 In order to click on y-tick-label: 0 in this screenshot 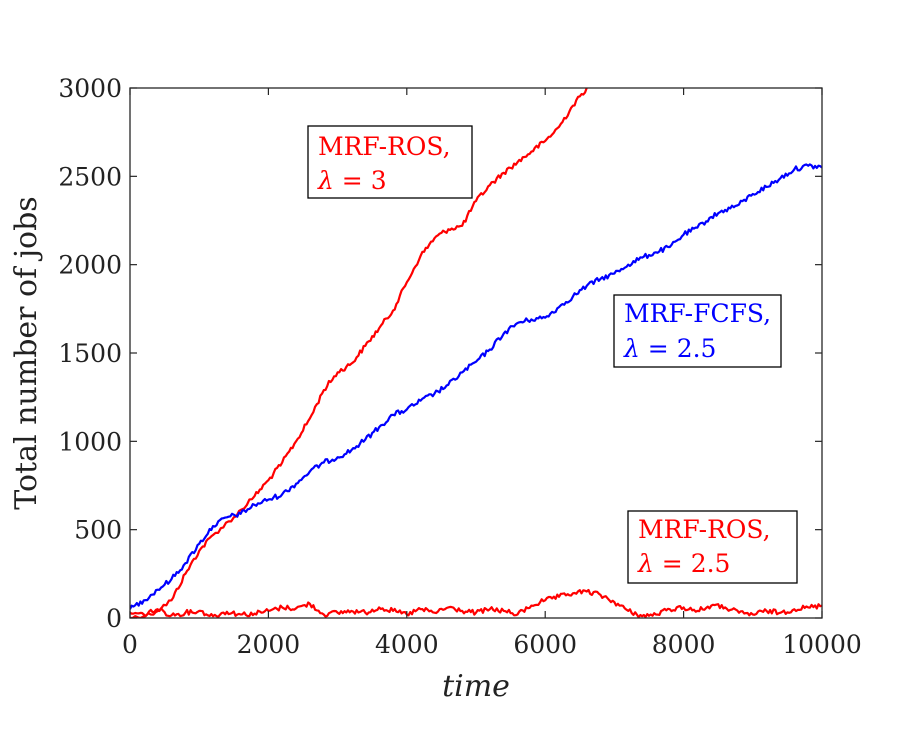, I will do `click(114, 618)`.